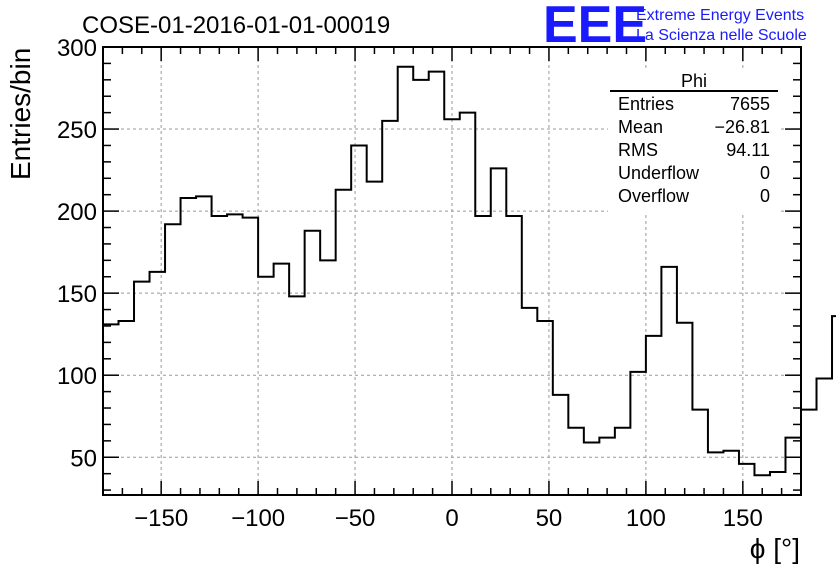 The height and width of the screenshot is (572, 836). Describe the element at coordinates (355, 518) in the screenshot. I see `x-tick-label: −50` at that location.